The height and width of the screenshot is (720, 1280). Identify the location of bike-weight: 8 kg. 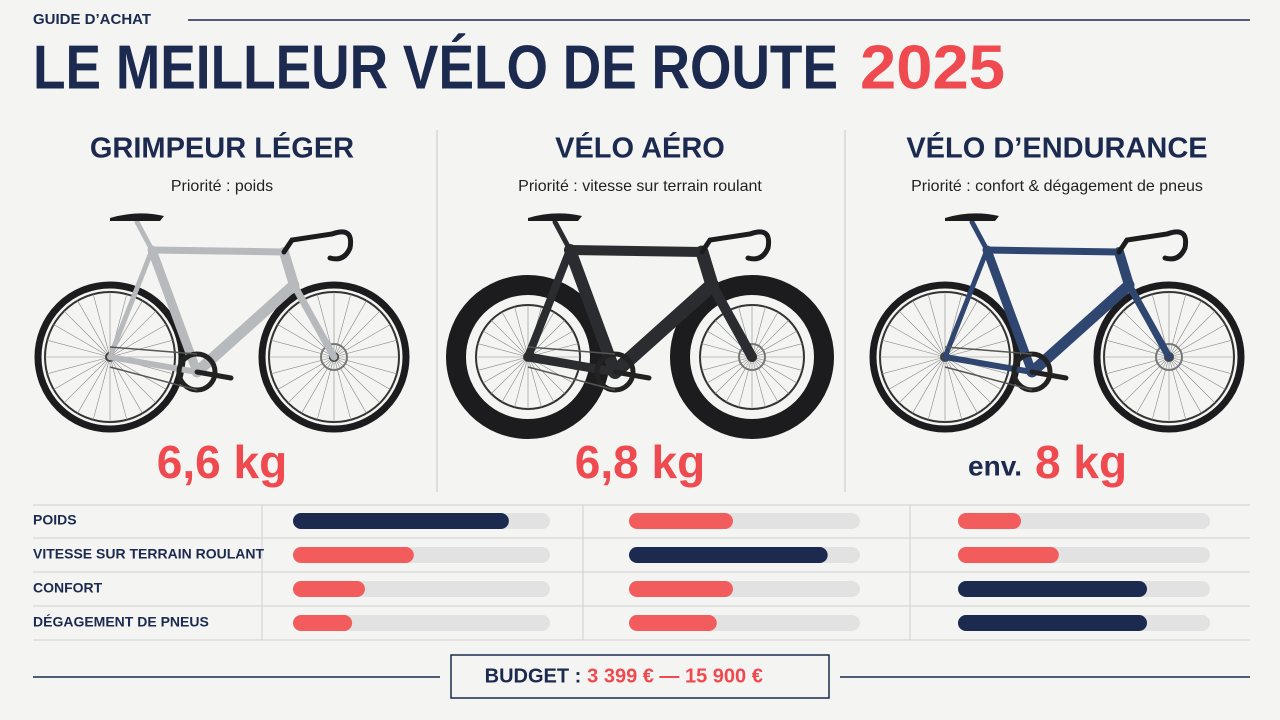
(1081, 462).